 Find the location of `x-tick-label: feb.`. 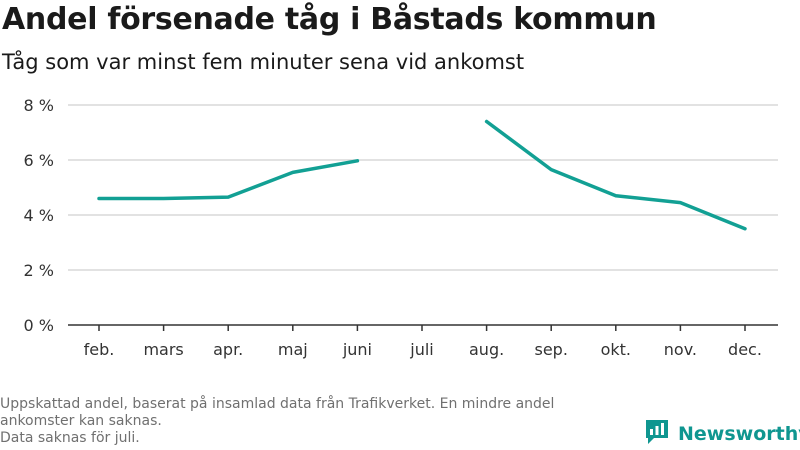

x-tick-label: feb. is located at coordinates (99, 349).